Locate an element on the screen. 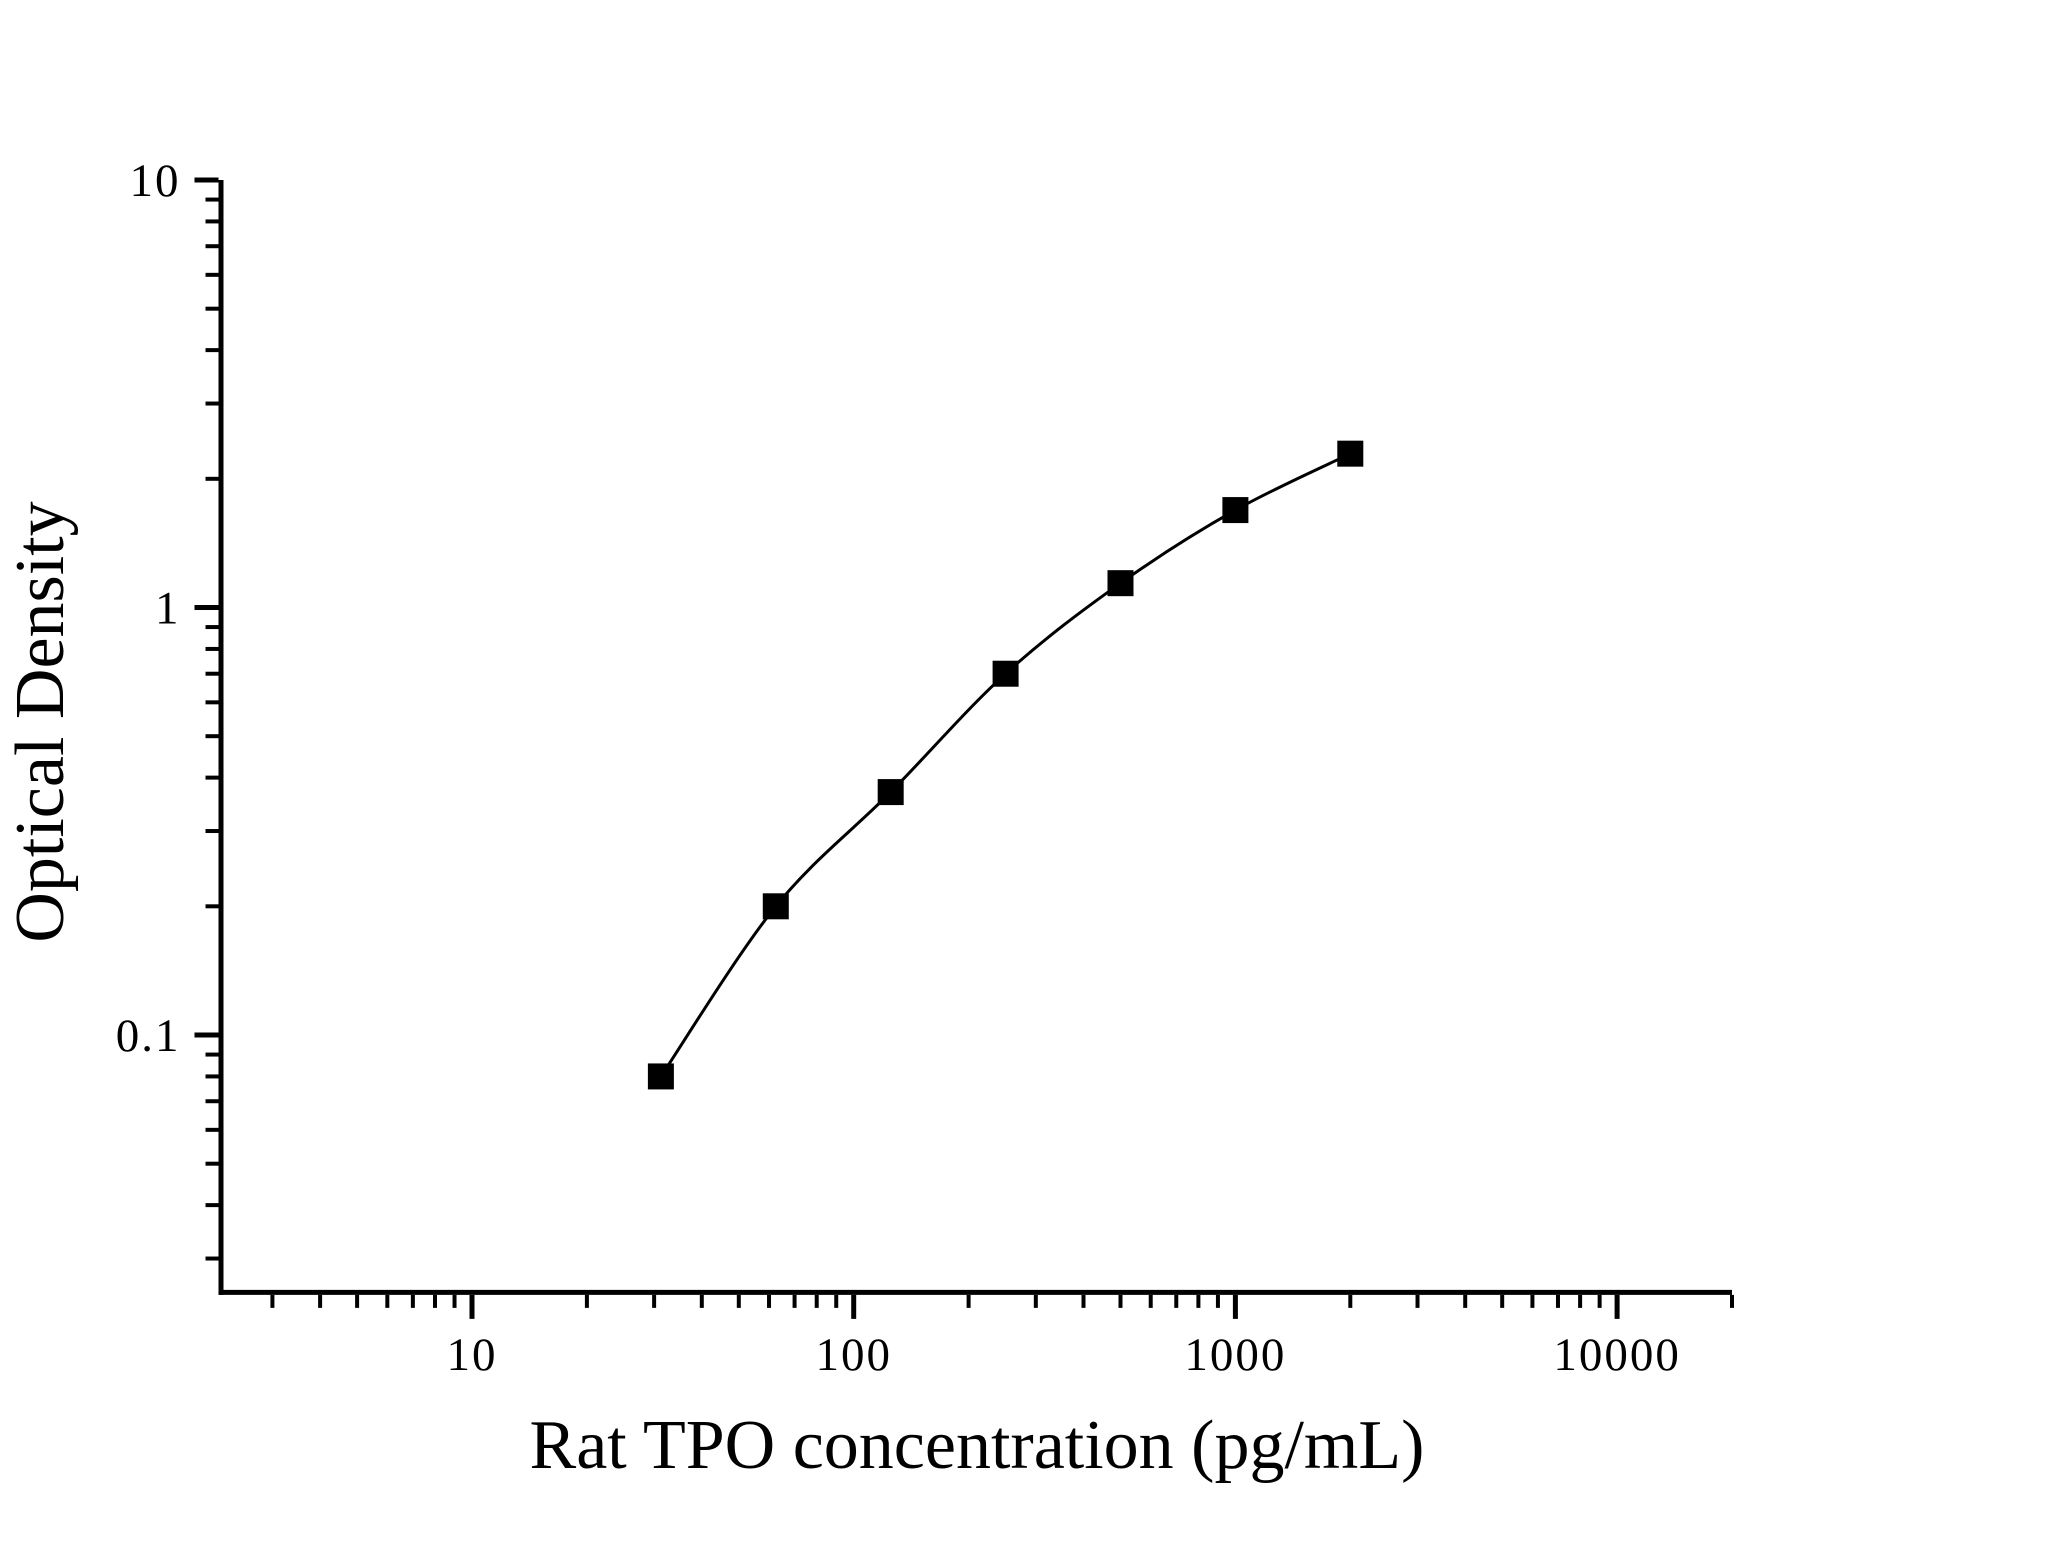  x-axis-major-ticks is located at coordinates (1044, 1306).